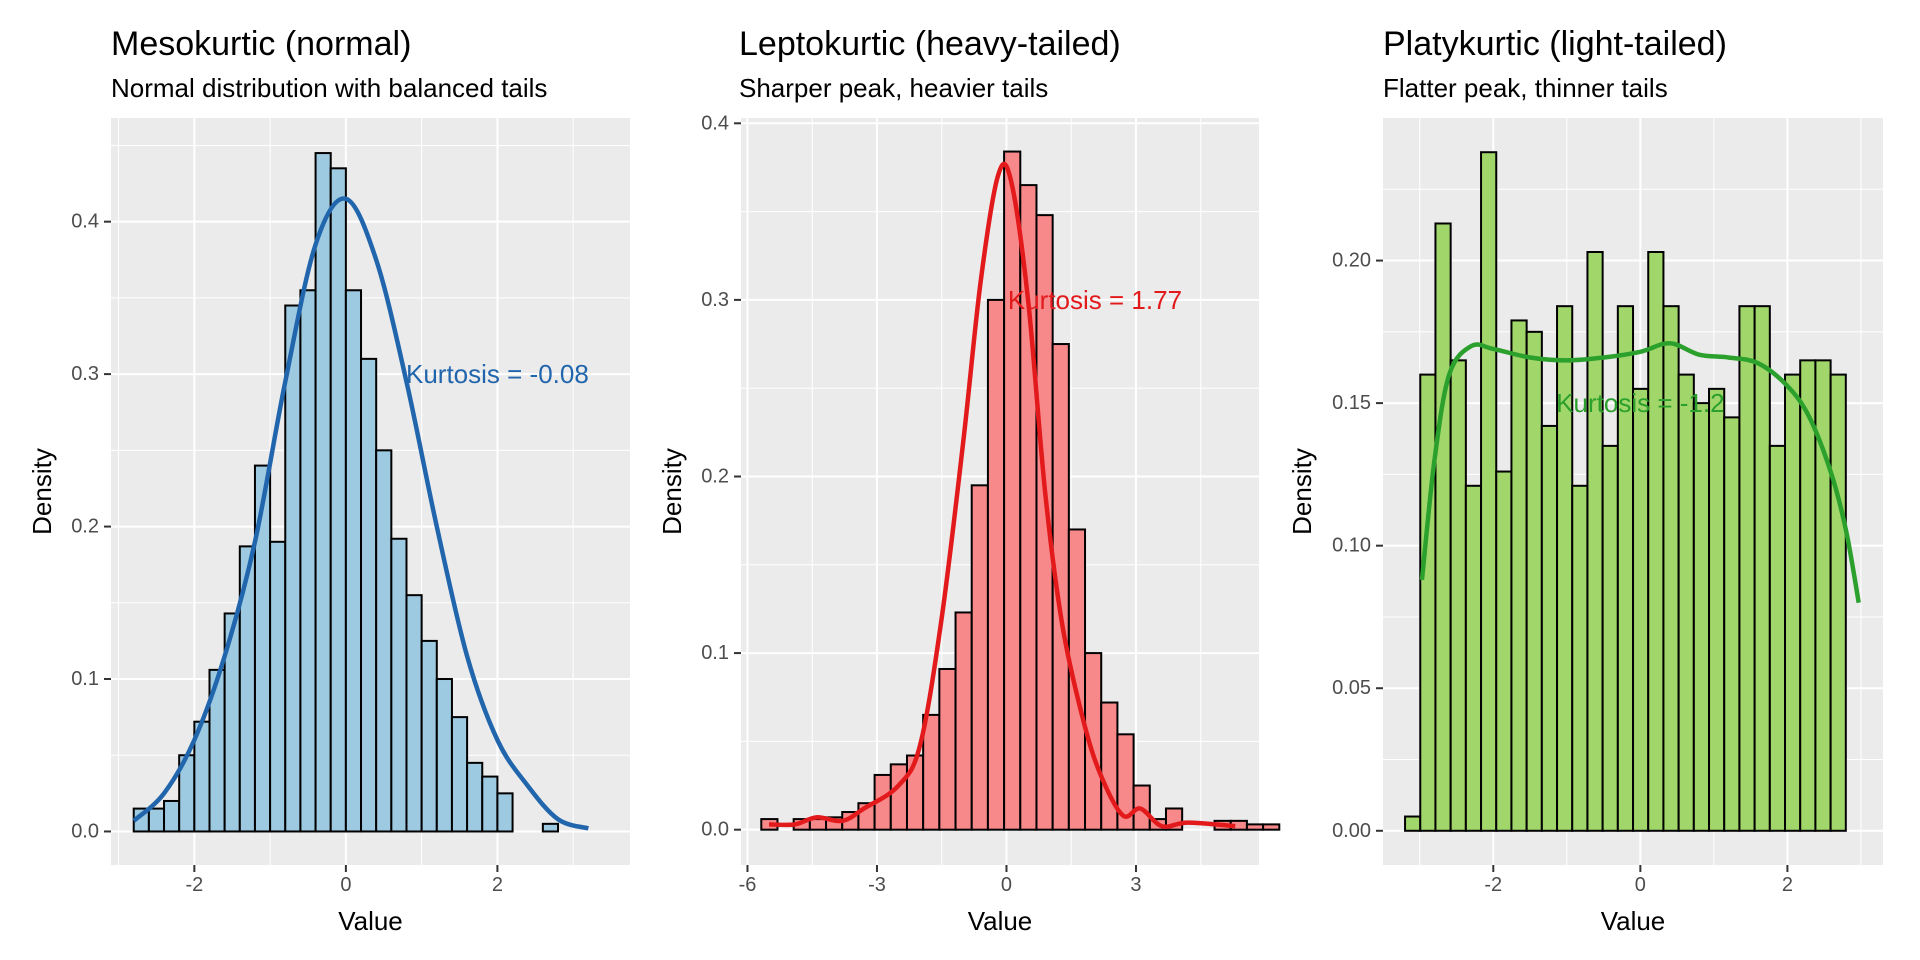 This screenshot has width=1920, height=960. Describe the element at coordinates (1525, 88) in the screenshot. I see `chart-subtitle: Flatter peak, thinner tails` at that location.